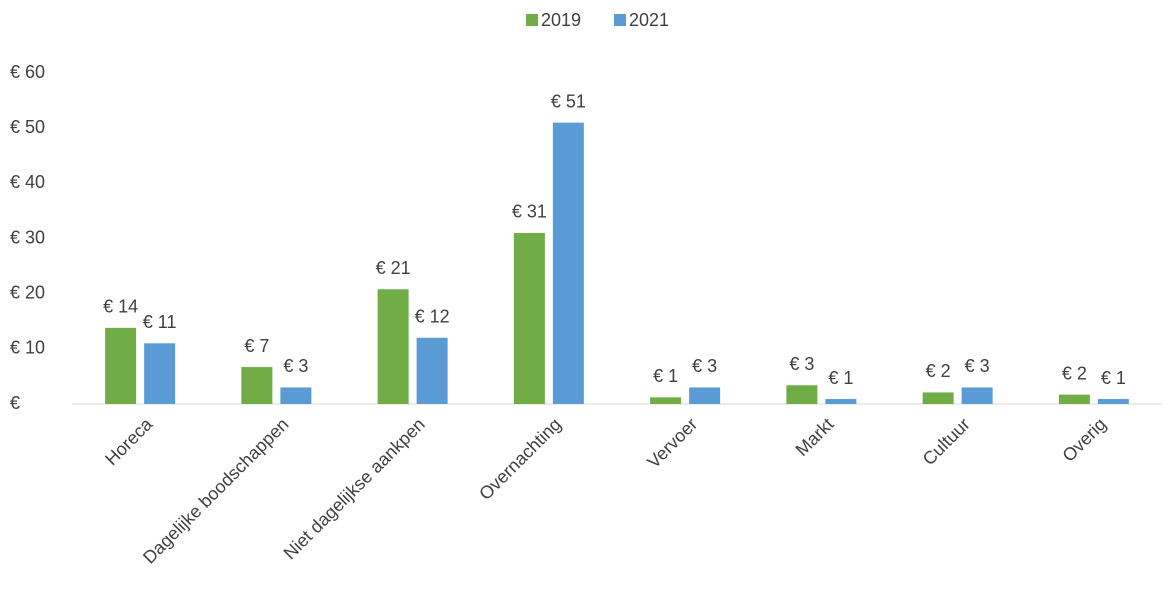 The height and width of the screenshot is (600, 1164). I want to click on value-label: € 12, so click(432, 317).